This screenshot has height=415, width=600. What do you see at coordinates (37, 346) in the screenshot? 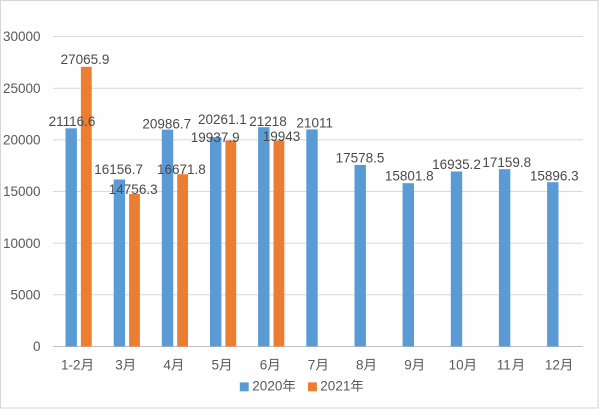
I see `svg-text: 0` at bounding box center [37, 346].